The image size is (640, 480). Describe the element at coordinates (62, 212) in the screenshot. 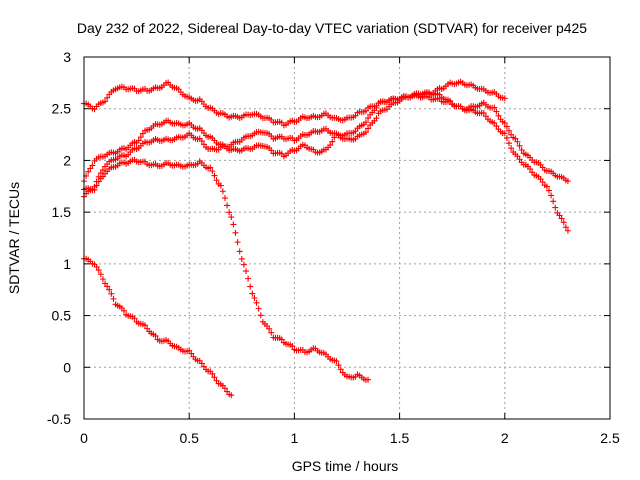

I see `y-tick-label: 1.5` at that location.